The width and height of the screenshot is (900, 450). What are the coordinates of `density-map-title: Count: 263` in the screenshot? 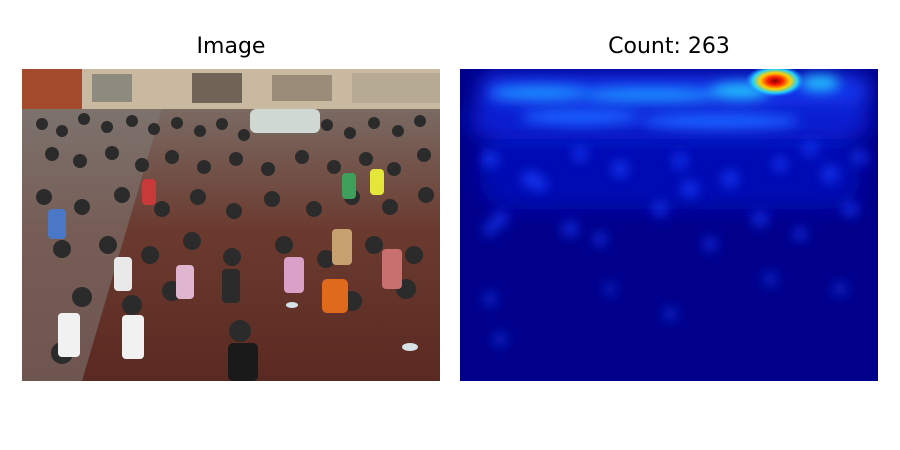 It's located at (669, 46).